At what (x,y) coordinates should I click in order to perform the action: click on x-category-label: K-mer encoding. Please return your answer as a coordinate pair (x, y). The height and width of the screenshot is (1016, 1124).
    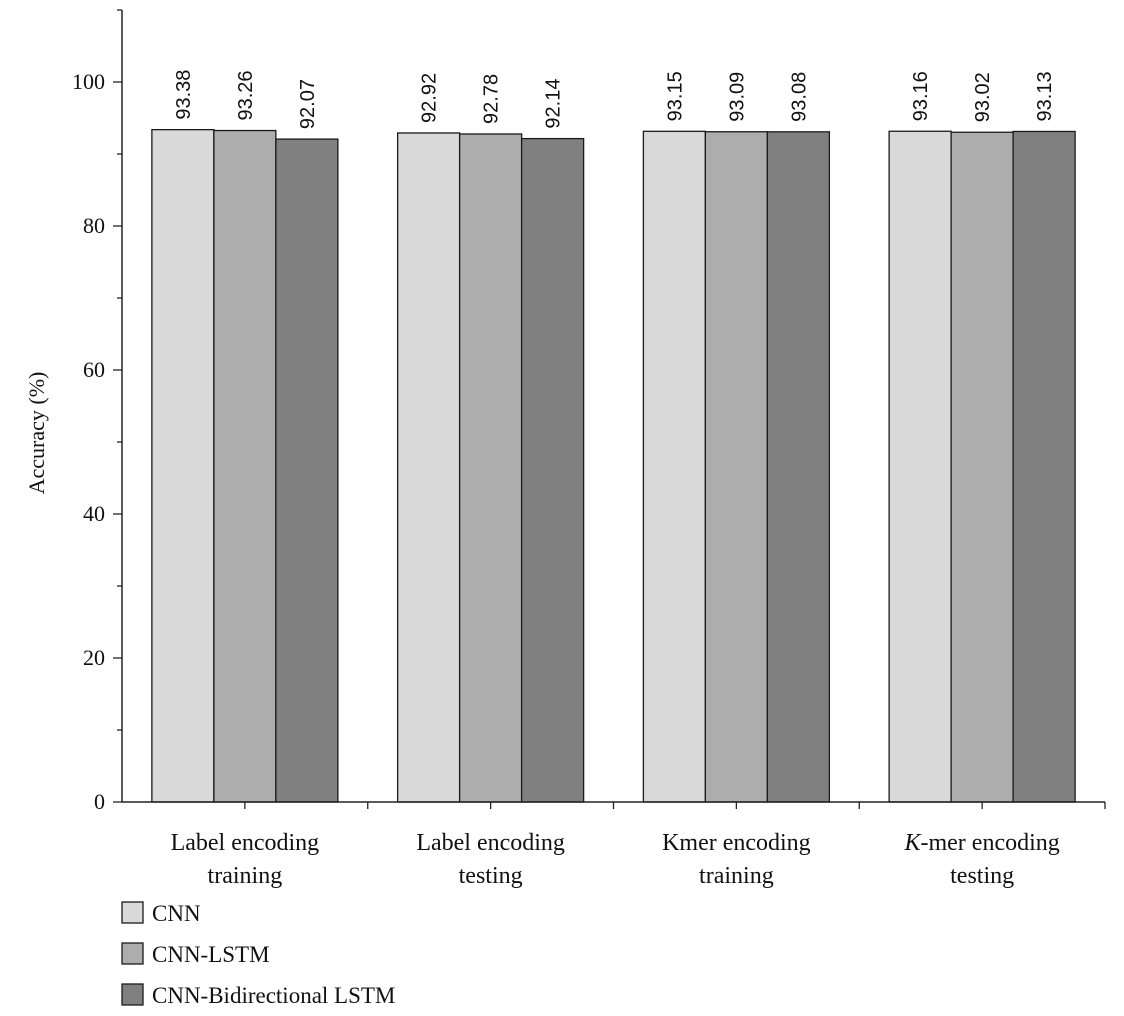
    Looking at the image, I should click on (981, 843).